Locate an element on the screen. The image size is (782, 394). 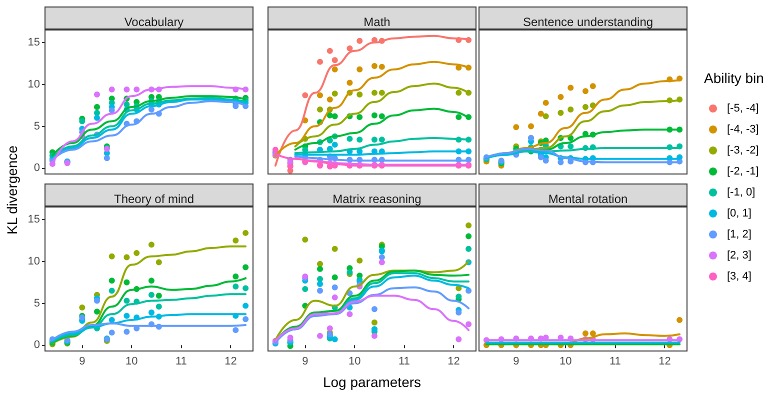
legend-title: Ability bin is located at coordinates (734, 78).